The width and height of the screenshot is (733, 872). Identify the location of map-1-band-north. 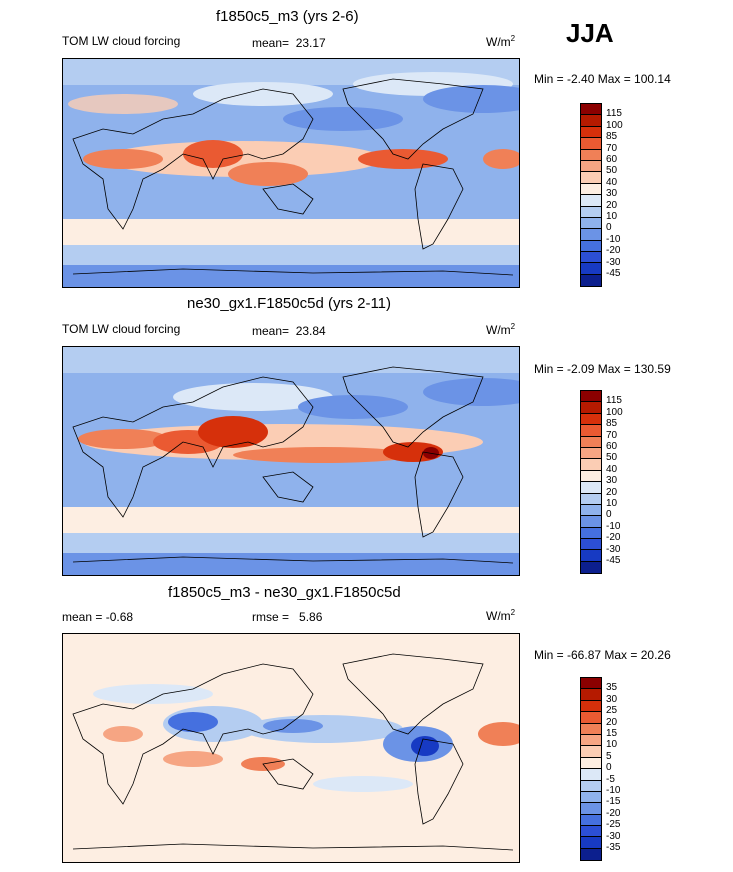
(123, 104).